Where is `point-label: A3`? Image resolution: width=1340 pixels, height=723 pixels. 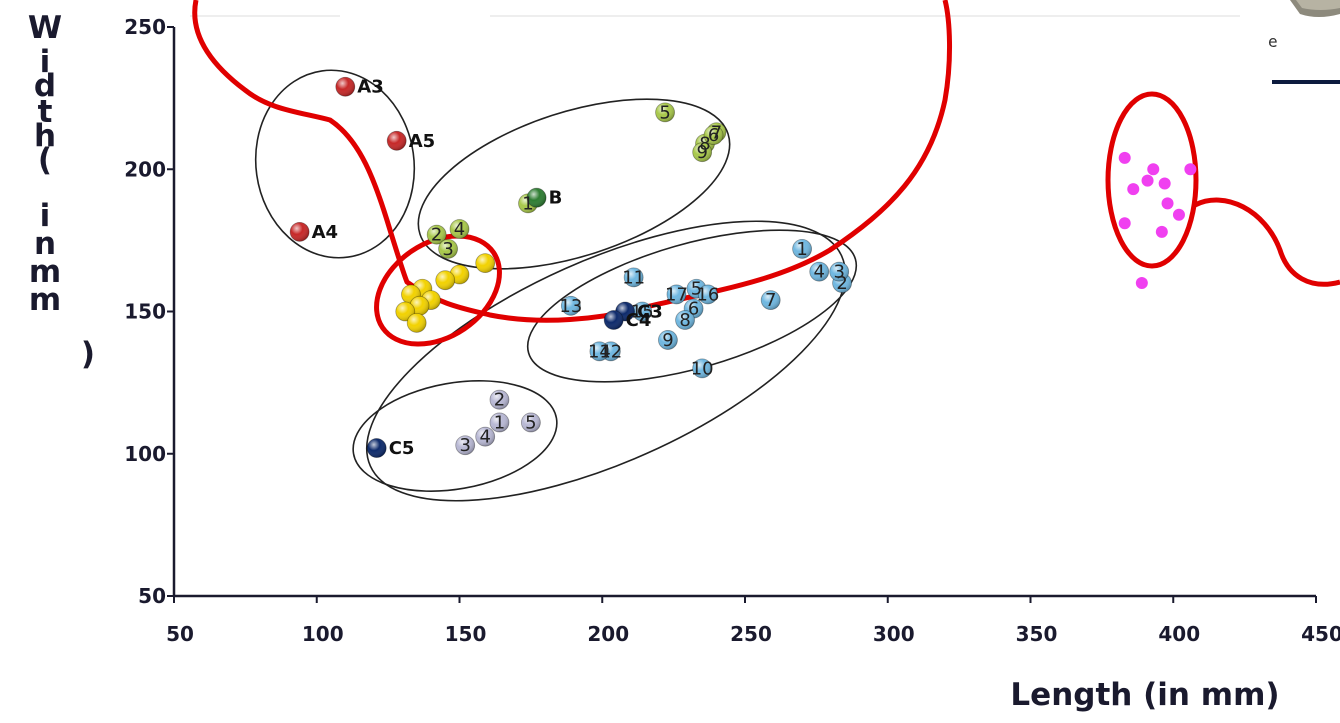
point-label: A3 is located at coordinates (370, 87).